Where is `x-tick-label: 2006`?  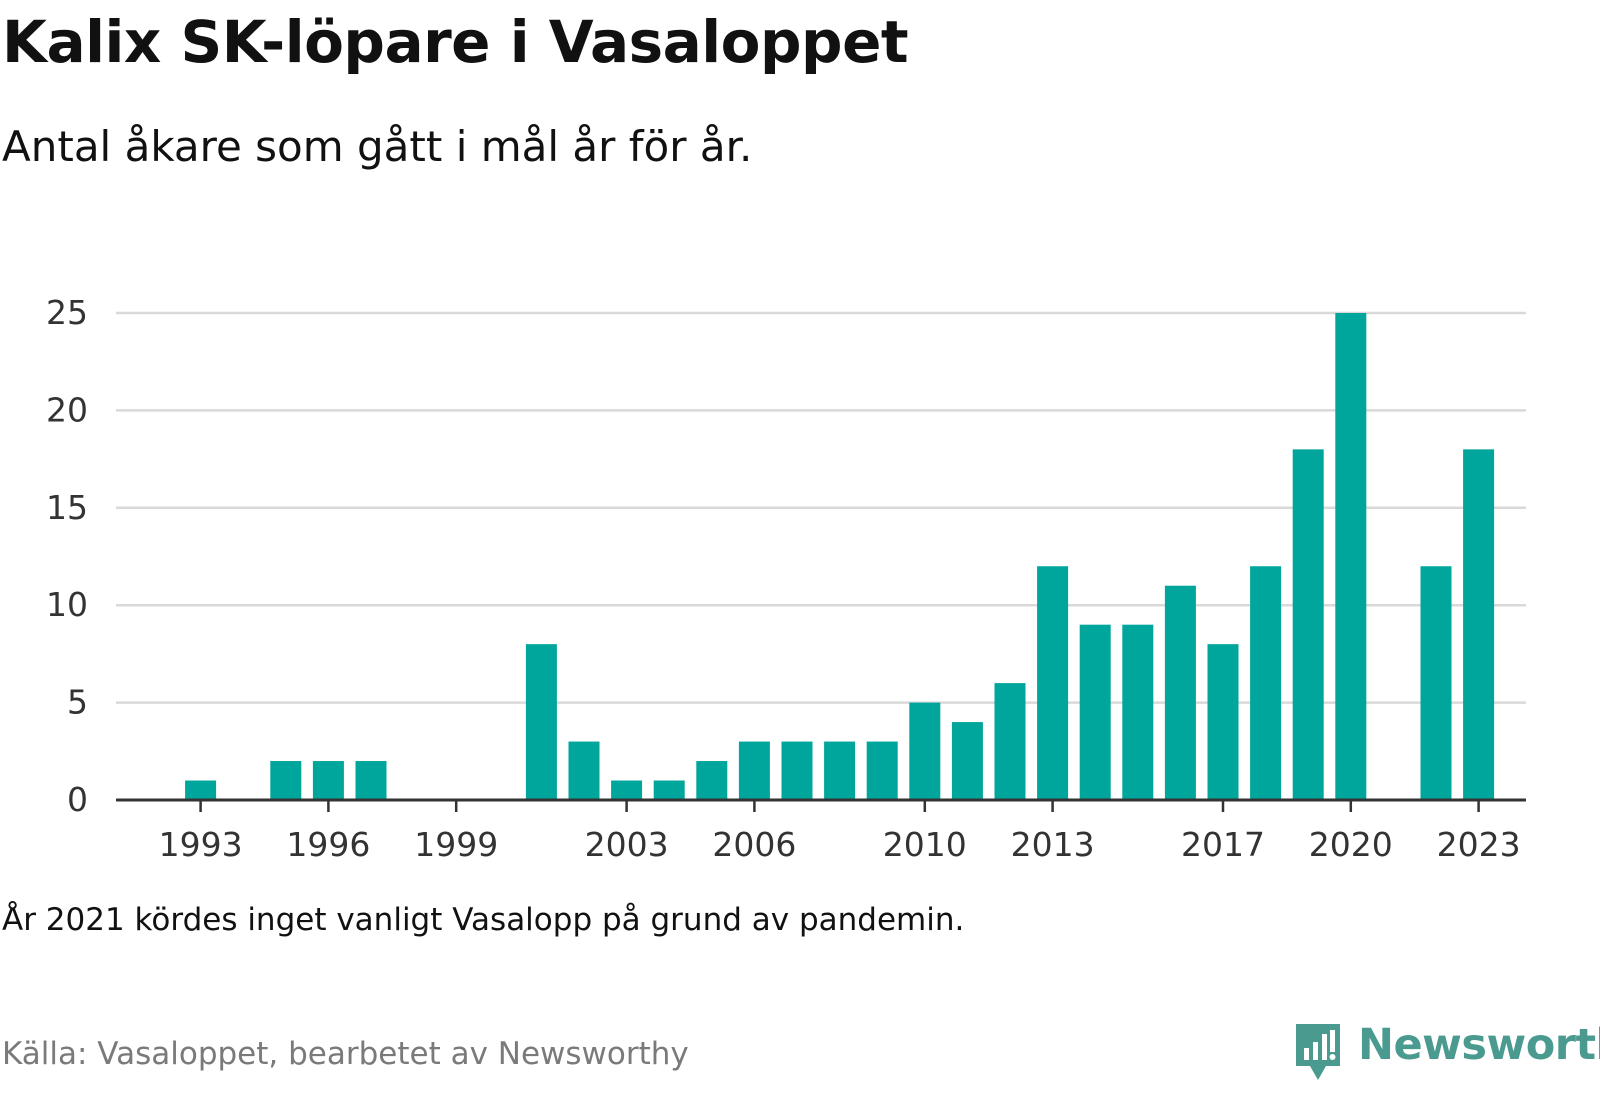
x-tick-label: 2006 is located at coordinates (754, 844).